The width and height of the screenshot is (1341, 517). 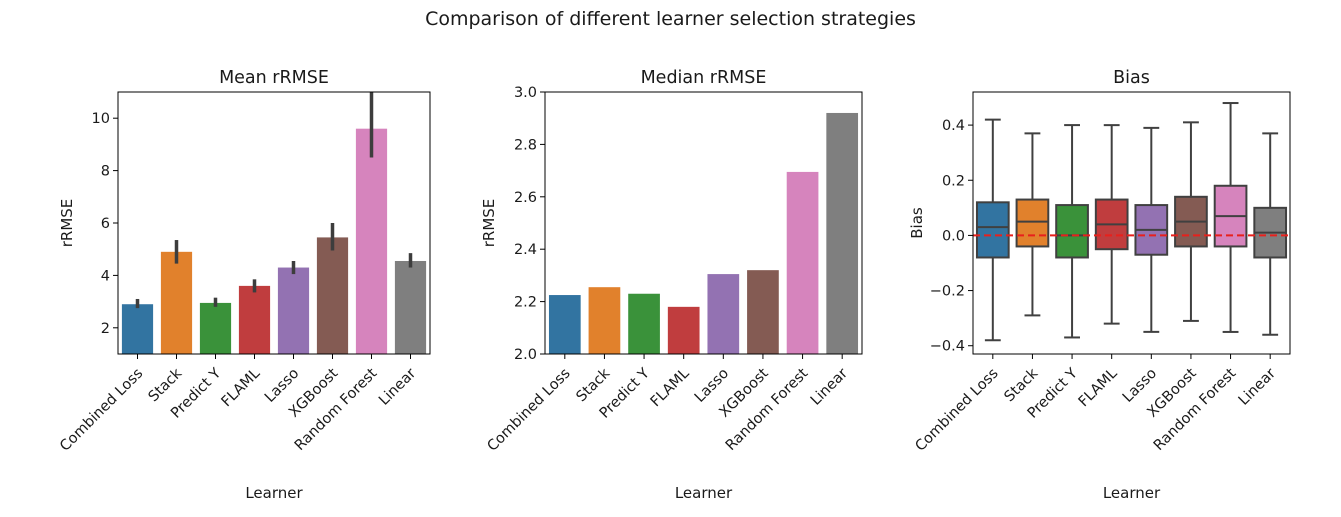 I want to click on y-tick-label: 10, so click(x=101, y=119).